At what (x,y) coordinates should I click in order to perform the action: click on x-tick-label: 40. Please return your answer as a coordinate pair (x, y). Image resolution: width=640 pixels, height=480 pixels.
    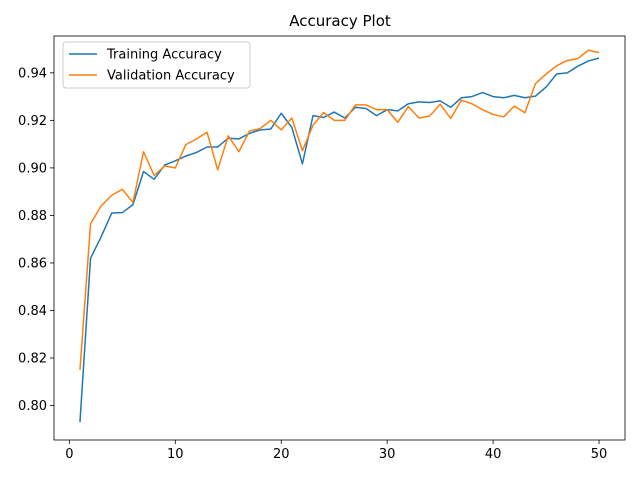
    Looking at the image, I should click on (493, 454).